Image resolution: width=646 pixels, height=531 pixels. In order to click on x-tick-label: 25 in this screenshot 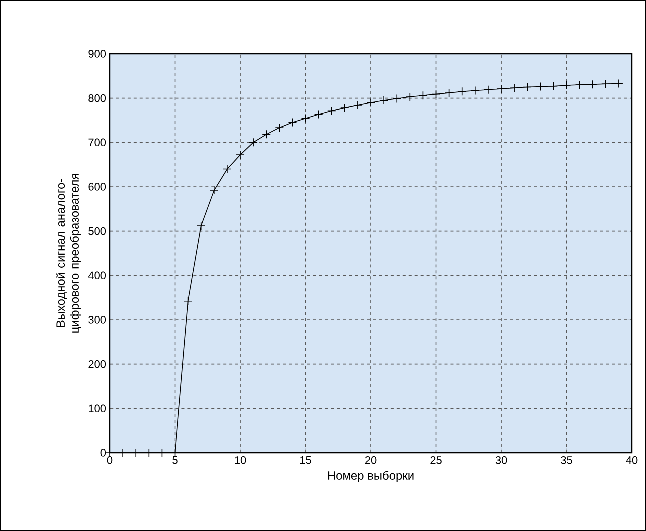, I will do `click(436, 460)`.